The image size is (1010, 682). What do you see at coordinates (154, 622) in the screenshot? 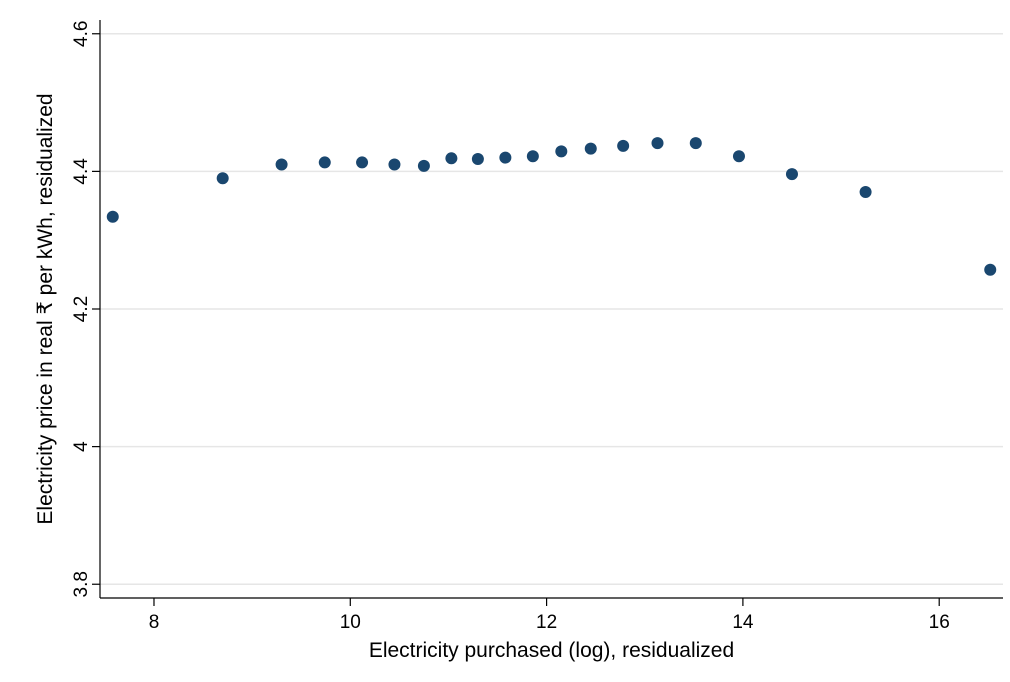
I see `x-tick-label-0: 8` at bounding box center [154, 622].